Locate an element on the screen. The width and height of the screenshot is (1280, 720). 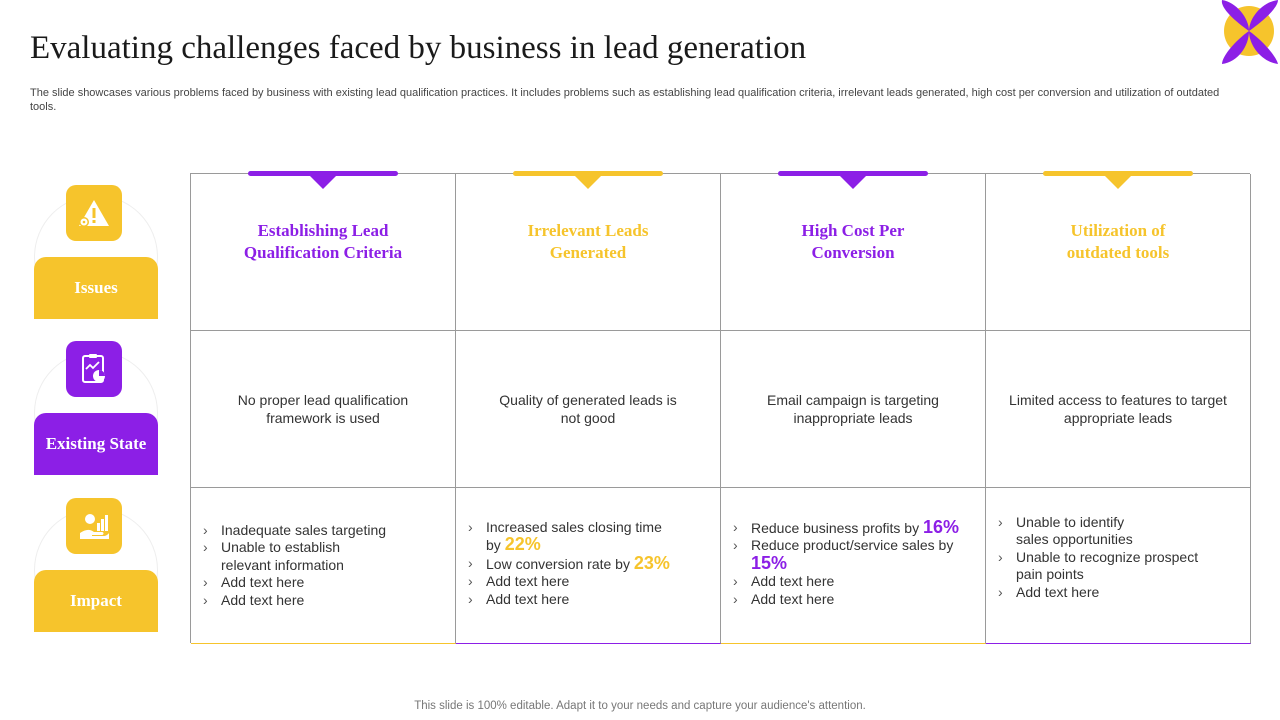
percentage-value: 22% is located at coordinates (522, 544).